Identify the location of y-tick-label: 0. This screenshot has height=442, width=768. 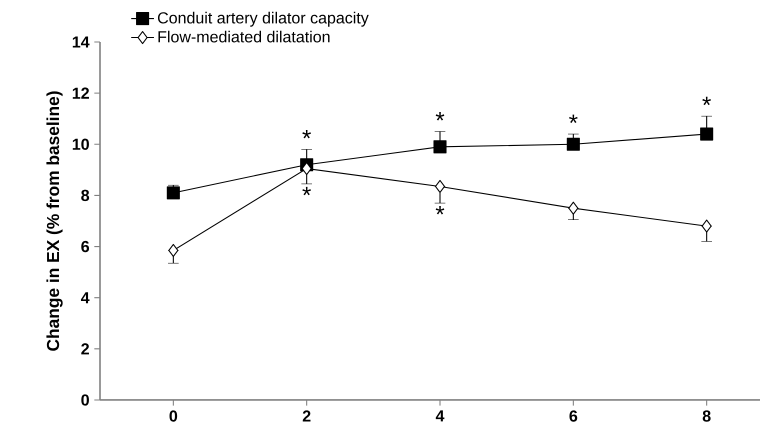
(85, 400).